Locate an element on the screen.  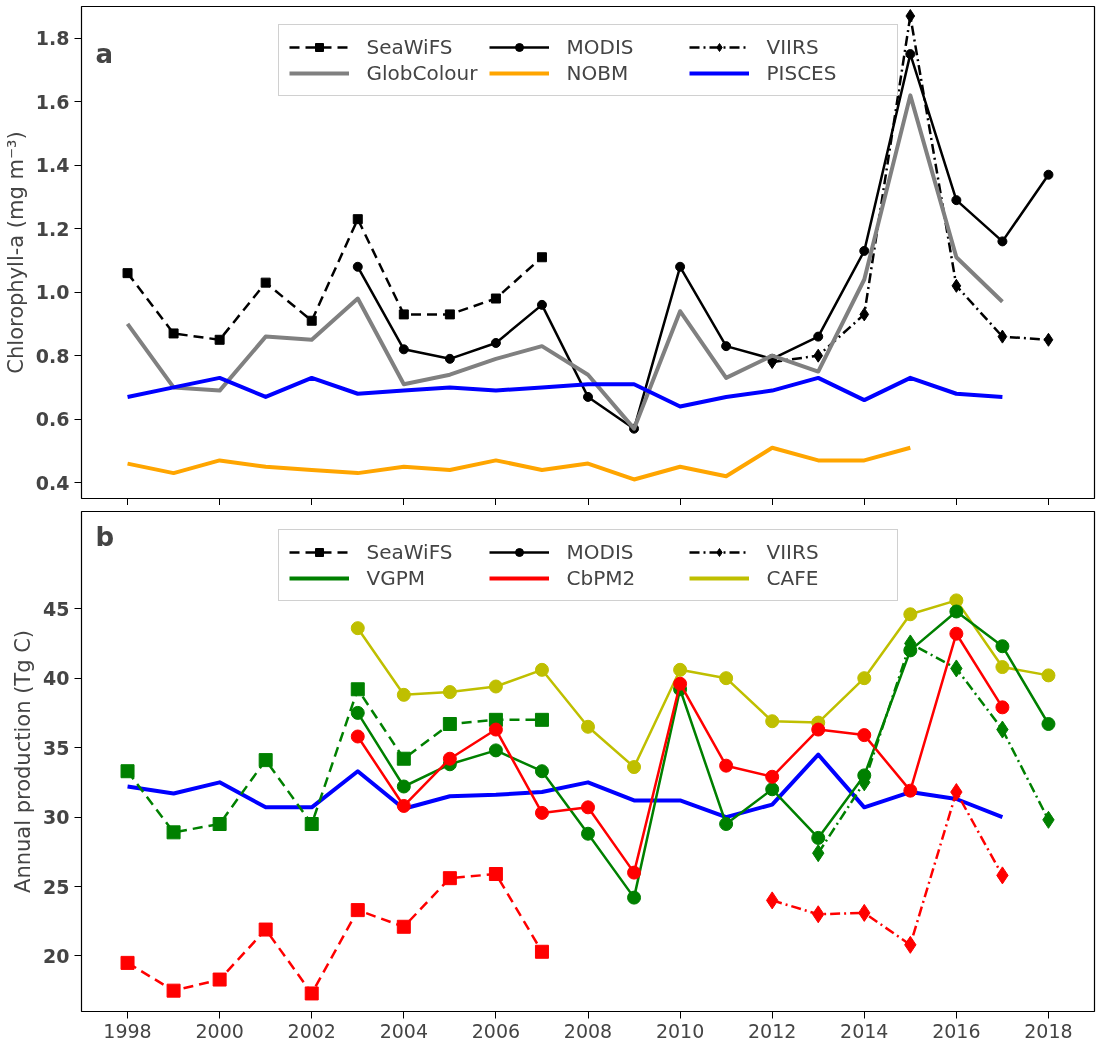
x-tick-label: 2004 is located at coordinates (403, 1029).